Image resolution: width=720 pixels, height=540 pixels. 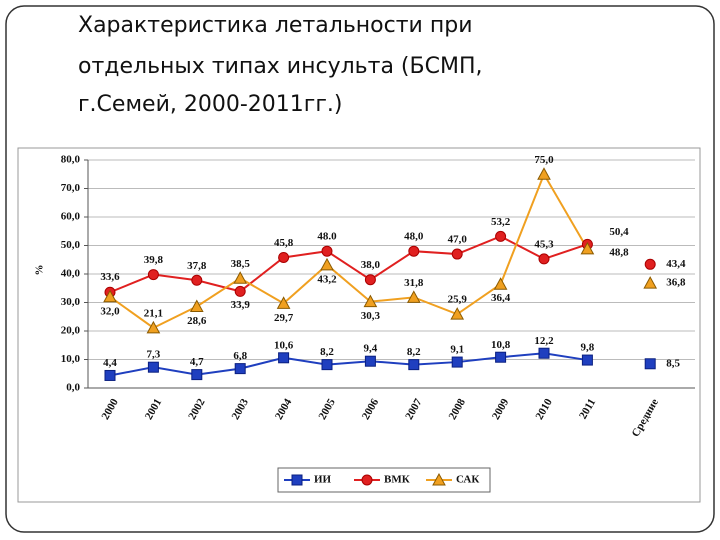 What do you see at coordinates (71, 302) in the screenshot?
I see `y-tick-label: 30,0` at bounding box center [71, 302].